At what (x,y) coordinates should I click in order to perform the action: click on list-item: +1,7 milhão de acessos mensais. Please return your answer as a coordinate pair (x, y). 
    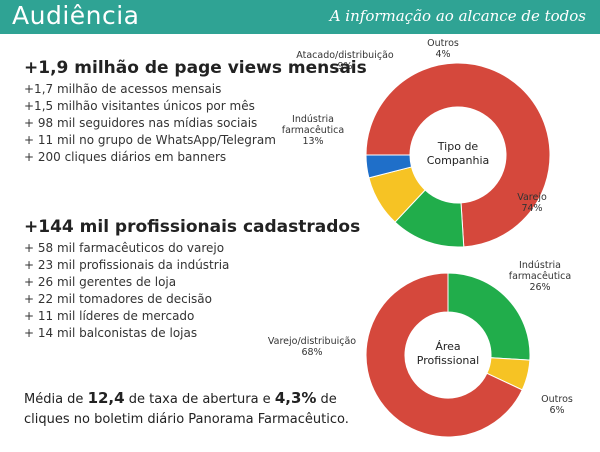
    Looking at the image, I should click on (123, 89).